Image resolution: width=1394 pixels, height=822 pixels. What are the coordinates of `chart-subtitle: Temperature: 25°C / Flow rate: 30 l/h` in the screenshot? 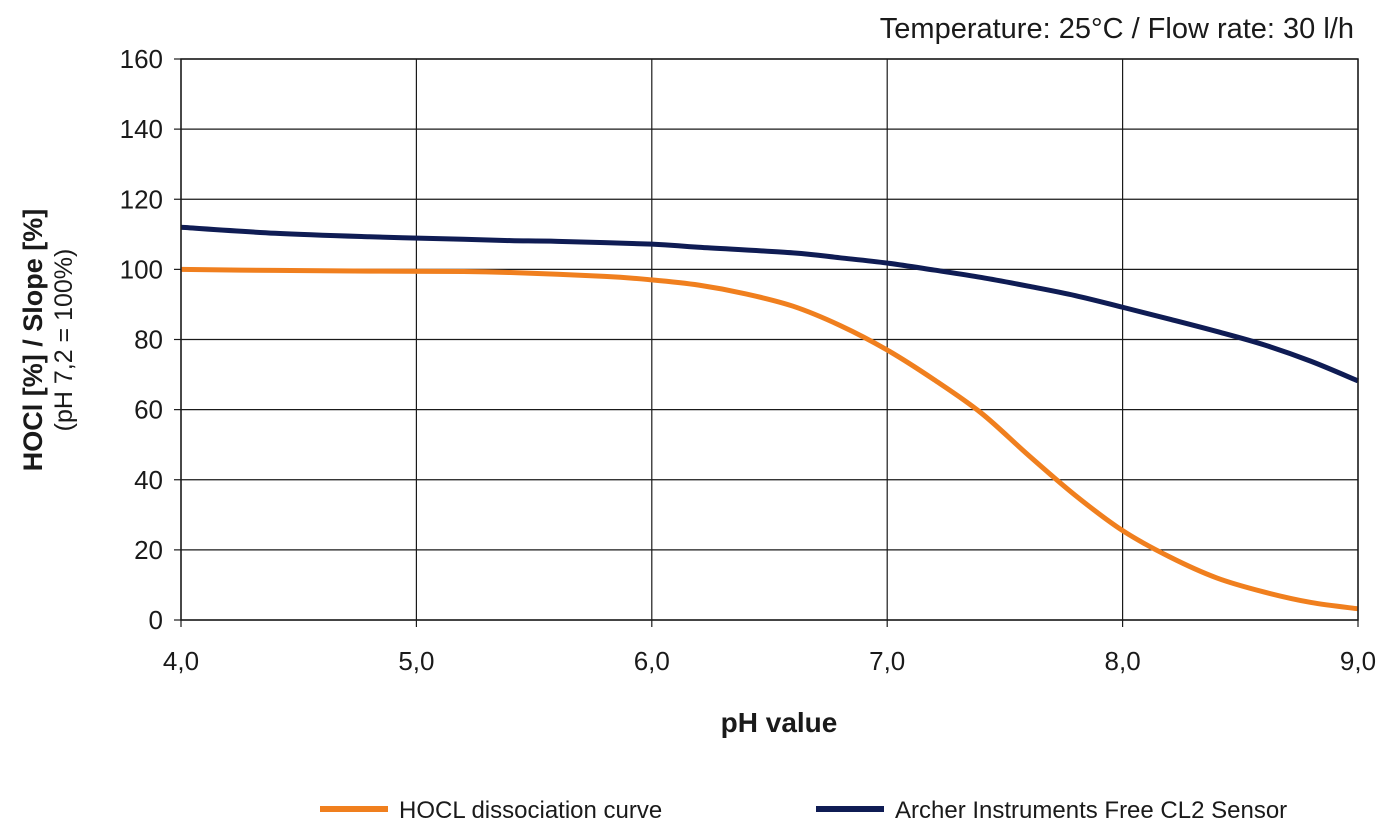 It's located at (1117, 29).